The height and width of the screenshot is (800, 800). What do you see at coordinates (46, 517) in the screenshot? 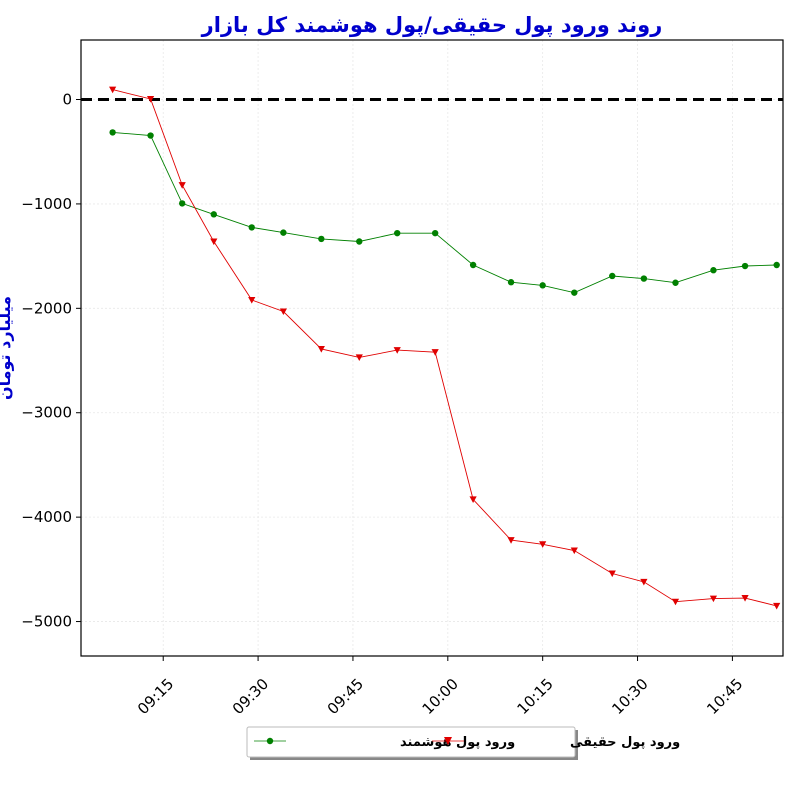
I see `y-tick-label: −4000` at bounding box center [46, 517].